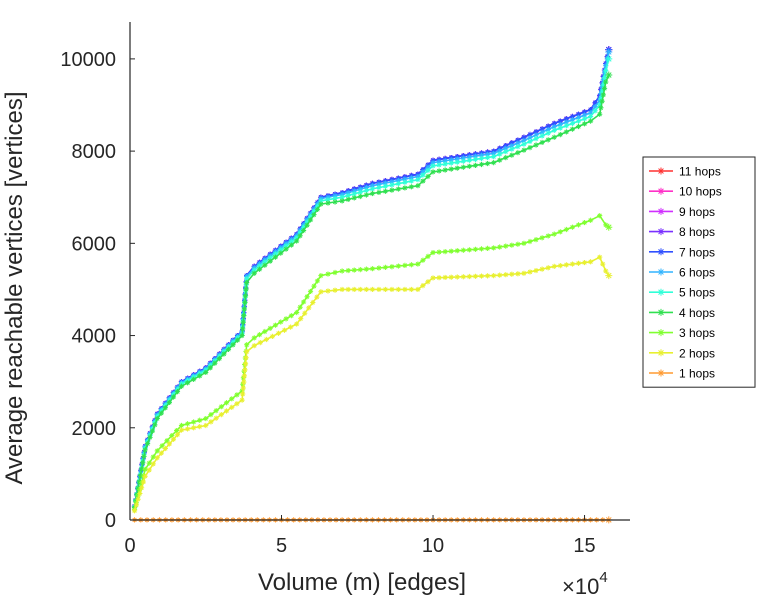  Describe the element at coordinates (697, 252) in the screenshot. I see `legend-label: 7 hops` at that location.